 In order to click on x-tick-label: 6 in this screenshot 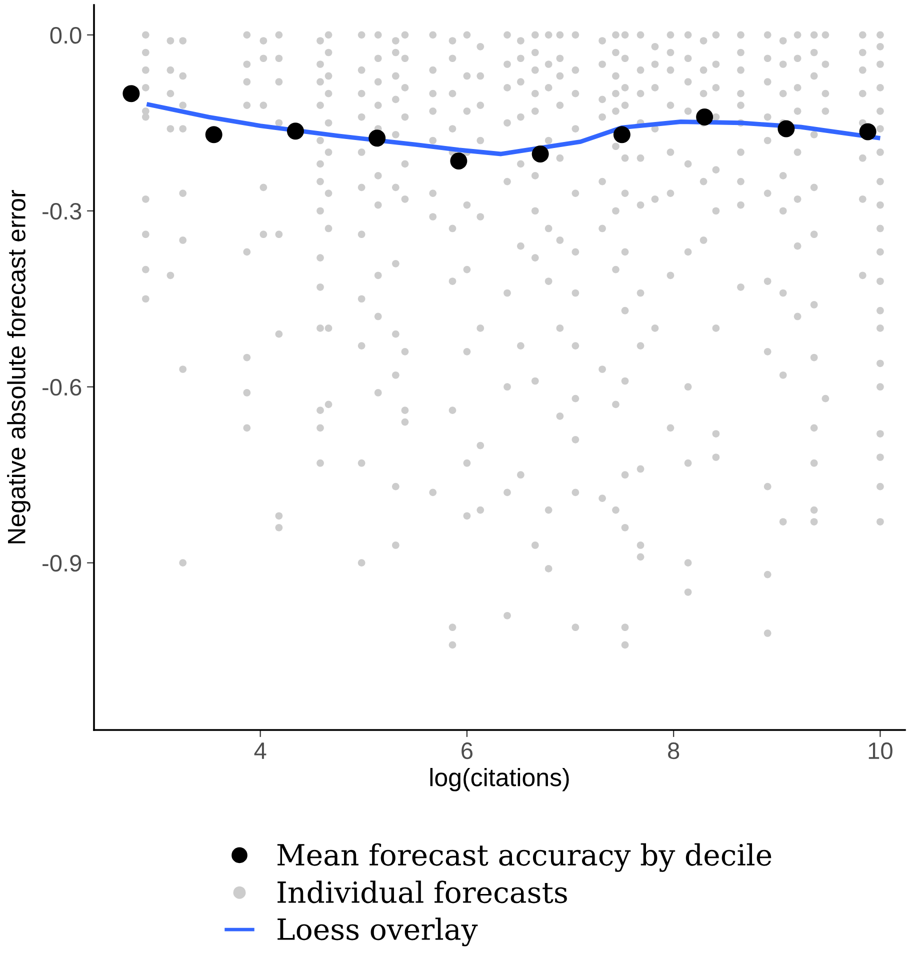, I will do `click(467, 751)`.